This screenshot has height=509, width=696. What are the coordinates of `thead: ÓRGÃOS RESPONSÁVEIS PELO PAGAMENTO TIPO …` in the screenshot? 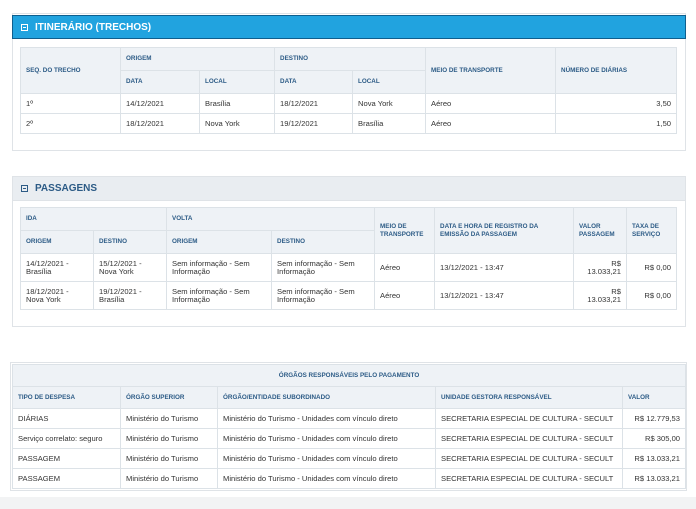 It's located at (349, 386).